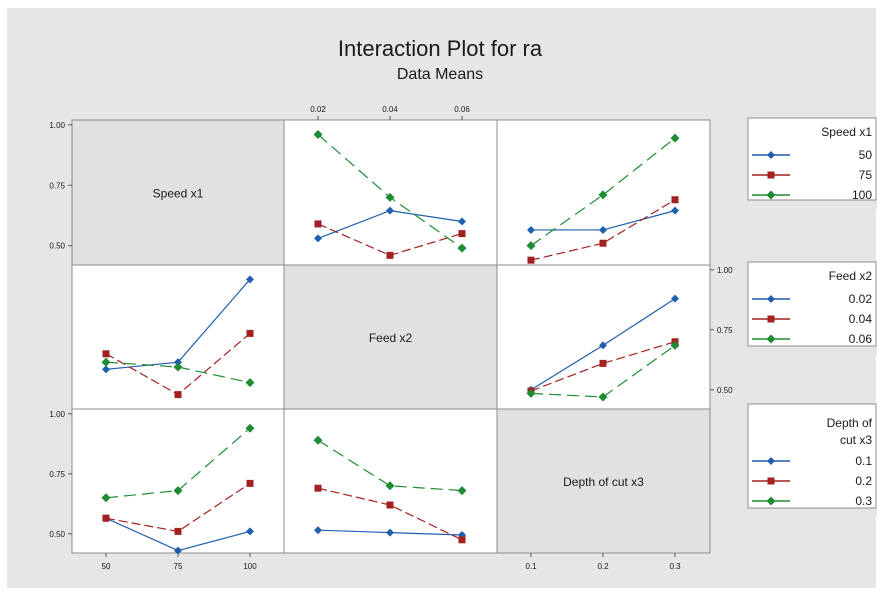 This screenshot has height=597, width=883. I want to click on chart-title: Interaction Plot for ra, so click(440, 48).